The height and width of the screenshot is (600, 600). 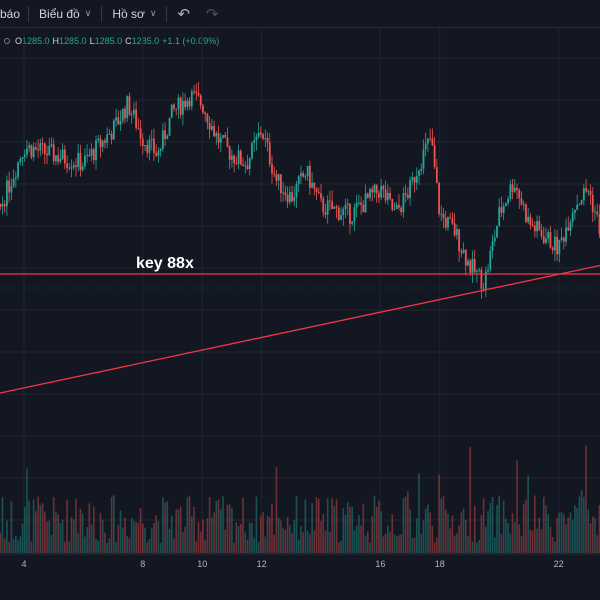 I want to click on profile-menu: Hồ sơ ∨, so click(x=134, y=14).